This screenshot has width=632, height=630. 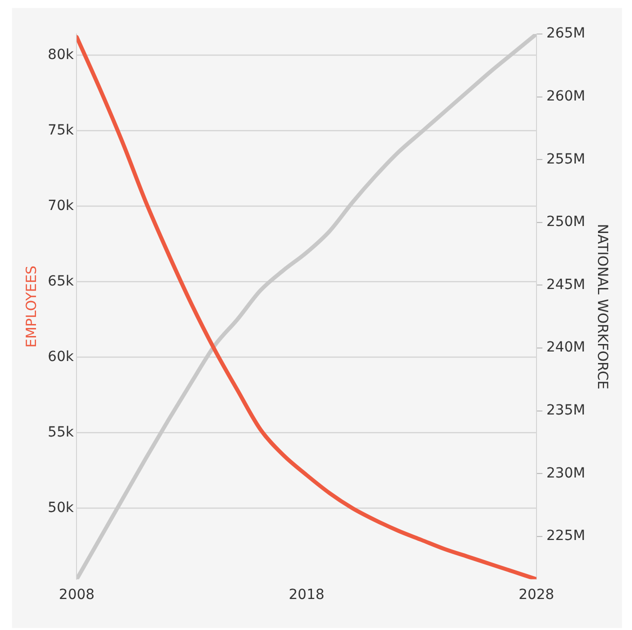 I want to click on x-tick-label: 2018, so click(x=306, y=595).